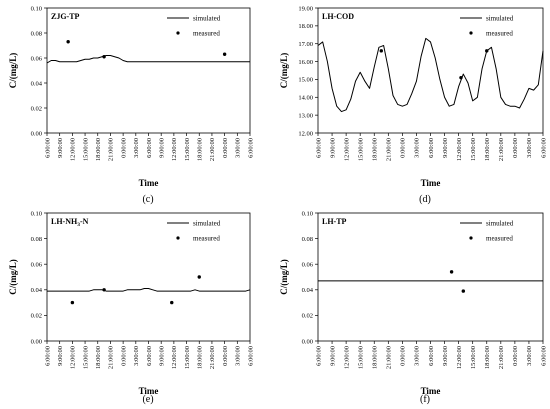 The height and width of the screenshot is (409, 550). What do you see at coordinates (148, 59) in the screenshot?
I see `chart-0-simulated-line` at bounding box center [148, 59].